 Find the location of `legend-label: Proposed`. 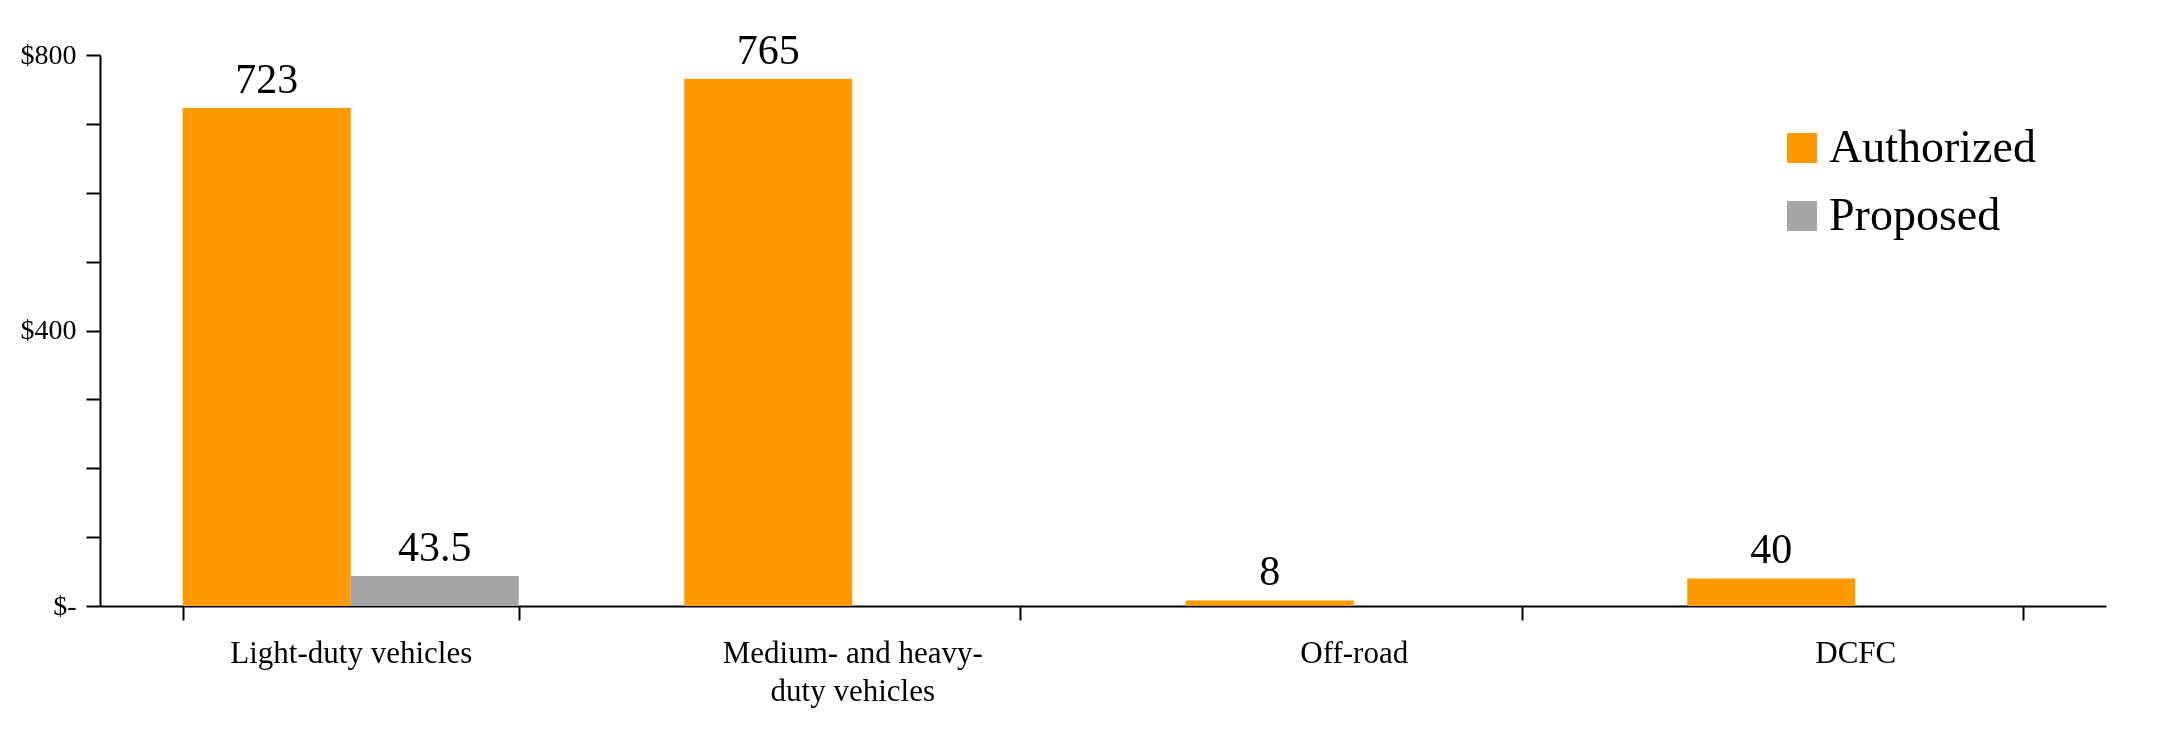

legend-label: Proposed is located at coordinates (1915, 214).